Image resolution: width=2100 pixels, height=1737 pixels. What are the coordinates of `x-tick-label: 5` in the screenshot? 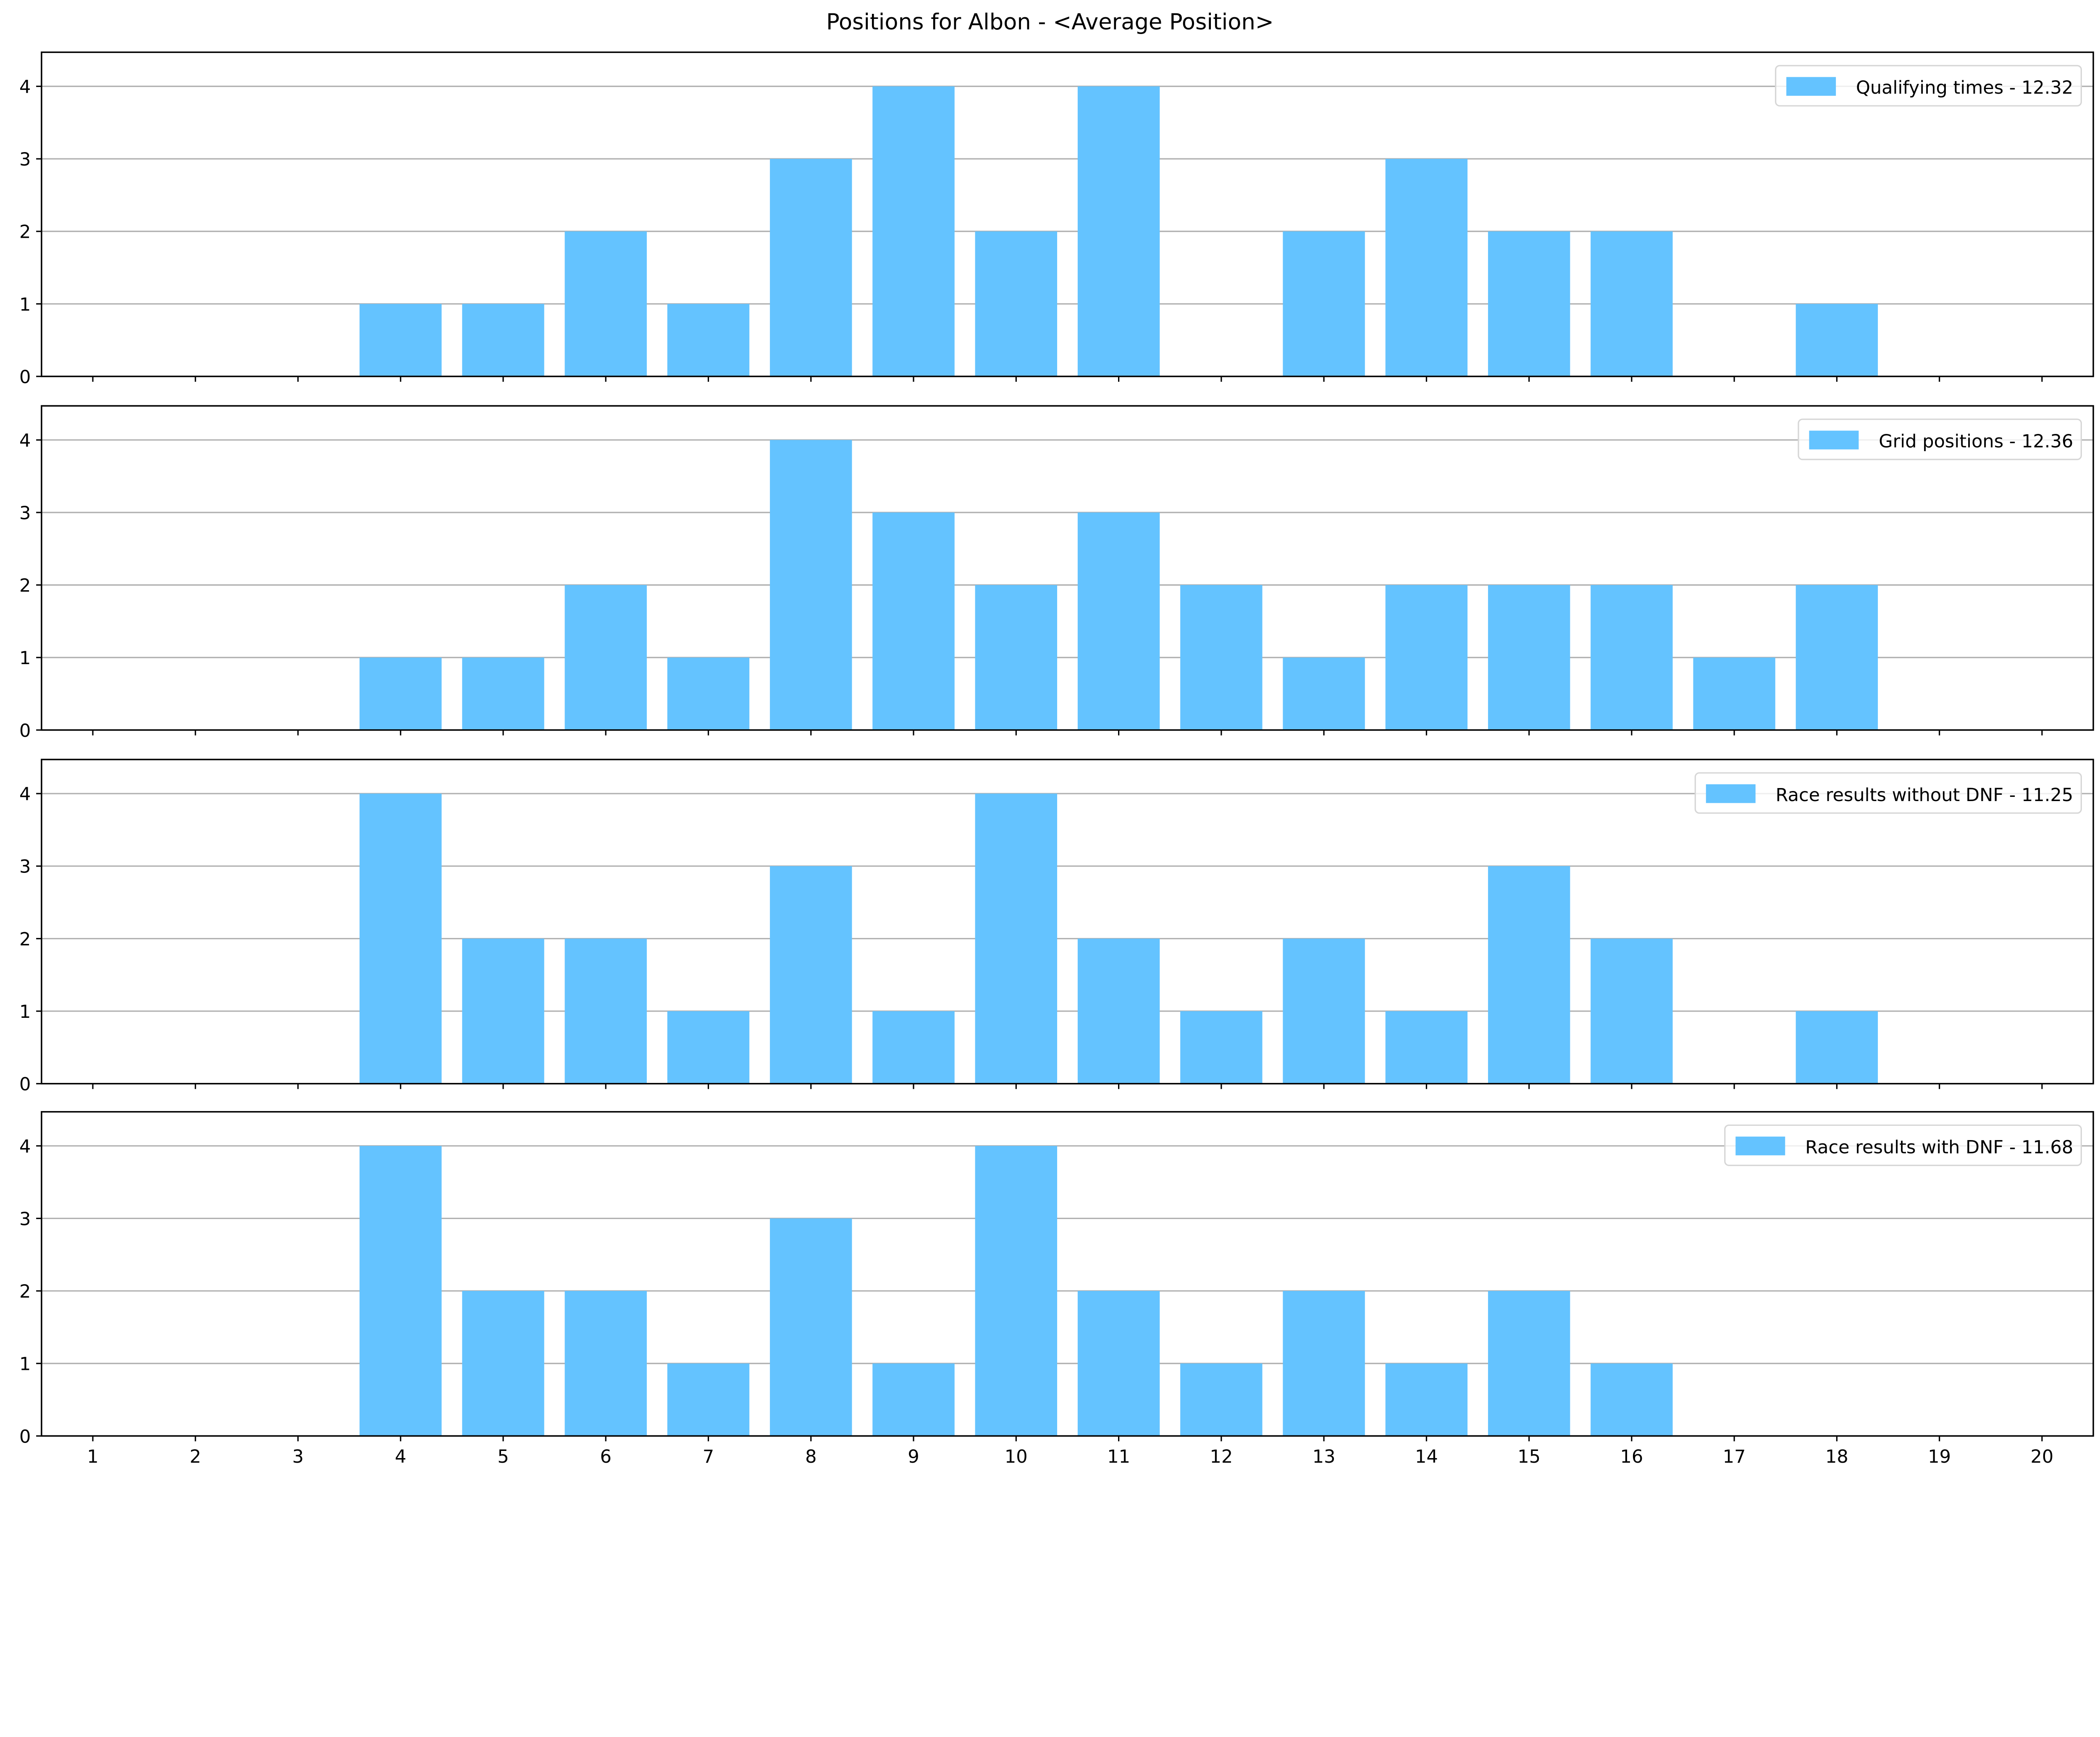 It's located at (503, 1457).